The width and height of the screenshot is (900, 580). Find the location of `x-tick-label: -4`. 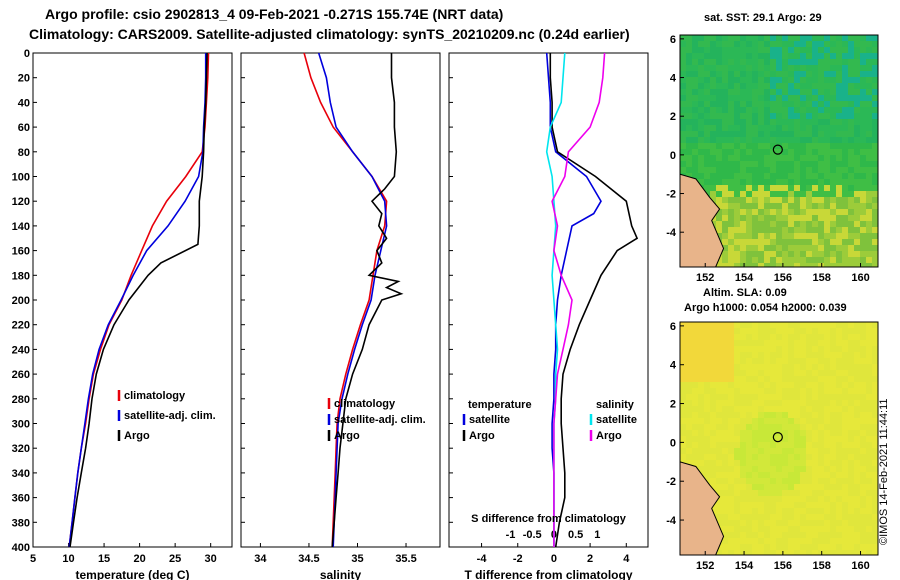

x-tick-label: -4 is located at coordinates (482, 559).